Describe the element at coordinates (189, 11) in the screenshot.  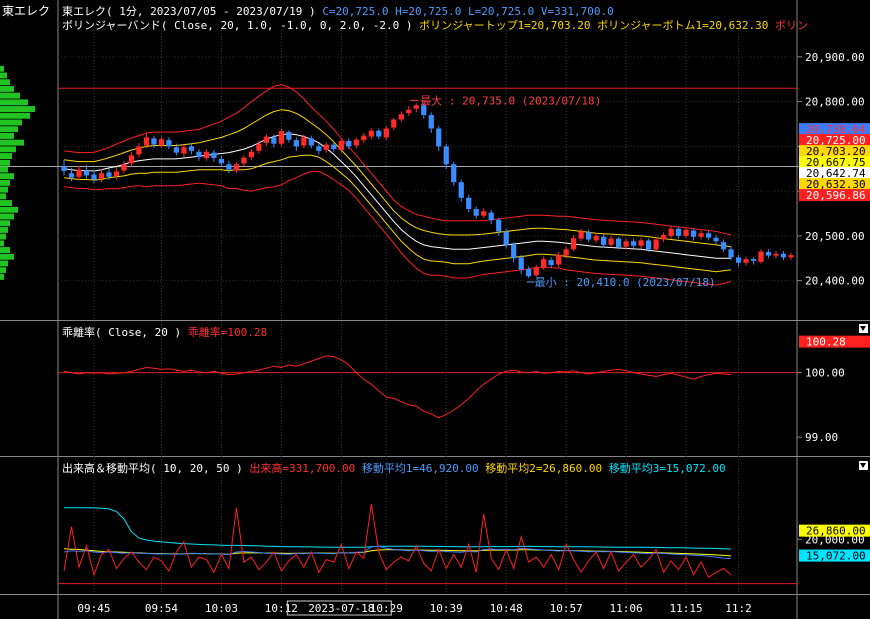
I see `price-header-name: 東エレク( 1分, 2023/07/05 - 2023/07/19 )` at that location.